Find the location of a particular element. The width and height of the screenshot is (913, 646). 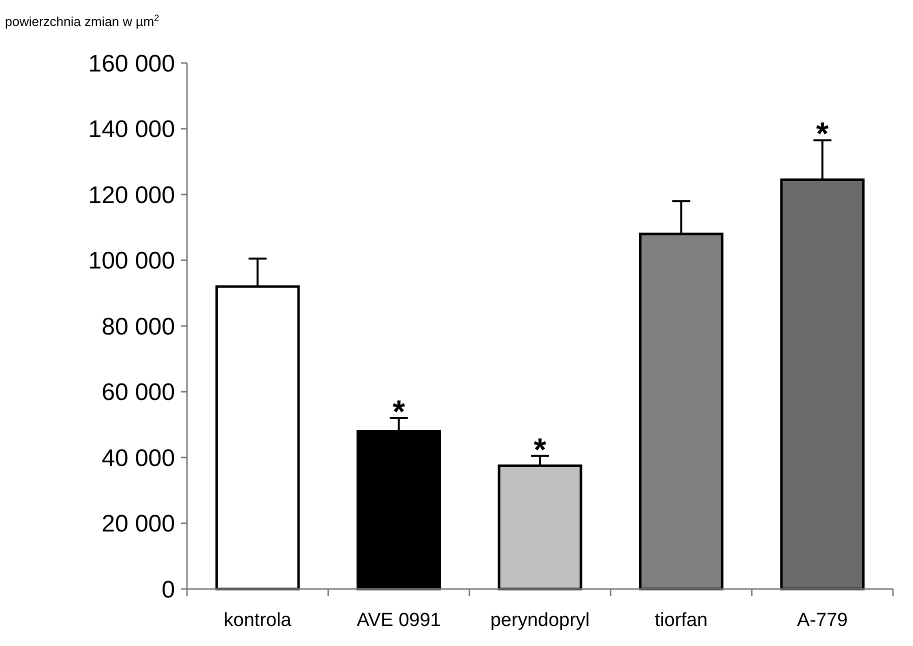

y-tick-label: 120 000 is located at coordinates (131, 195).